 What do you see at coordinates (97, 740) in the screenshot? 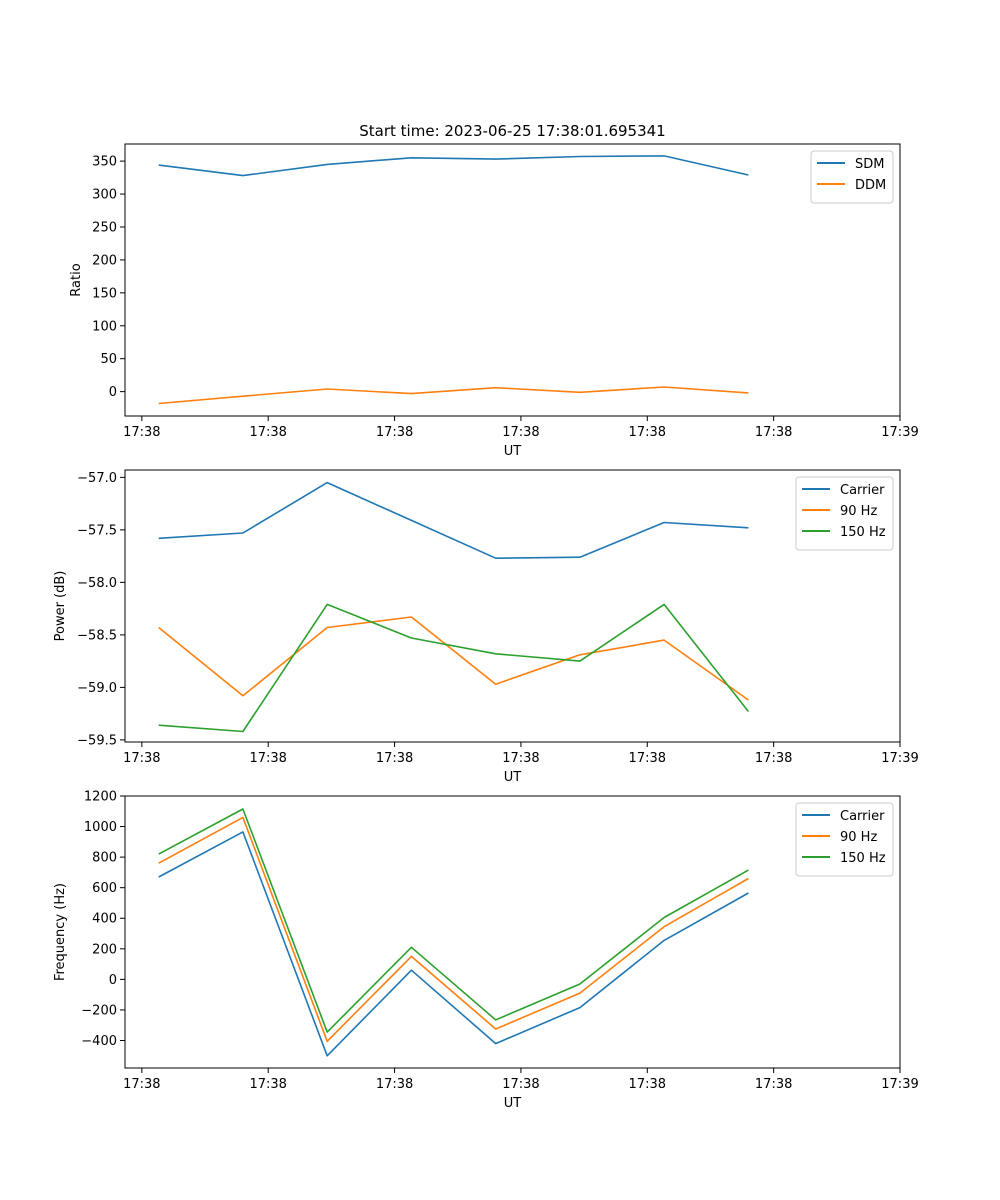
I see `y-tick-label: −59.5` at bounding box center [97, 740].